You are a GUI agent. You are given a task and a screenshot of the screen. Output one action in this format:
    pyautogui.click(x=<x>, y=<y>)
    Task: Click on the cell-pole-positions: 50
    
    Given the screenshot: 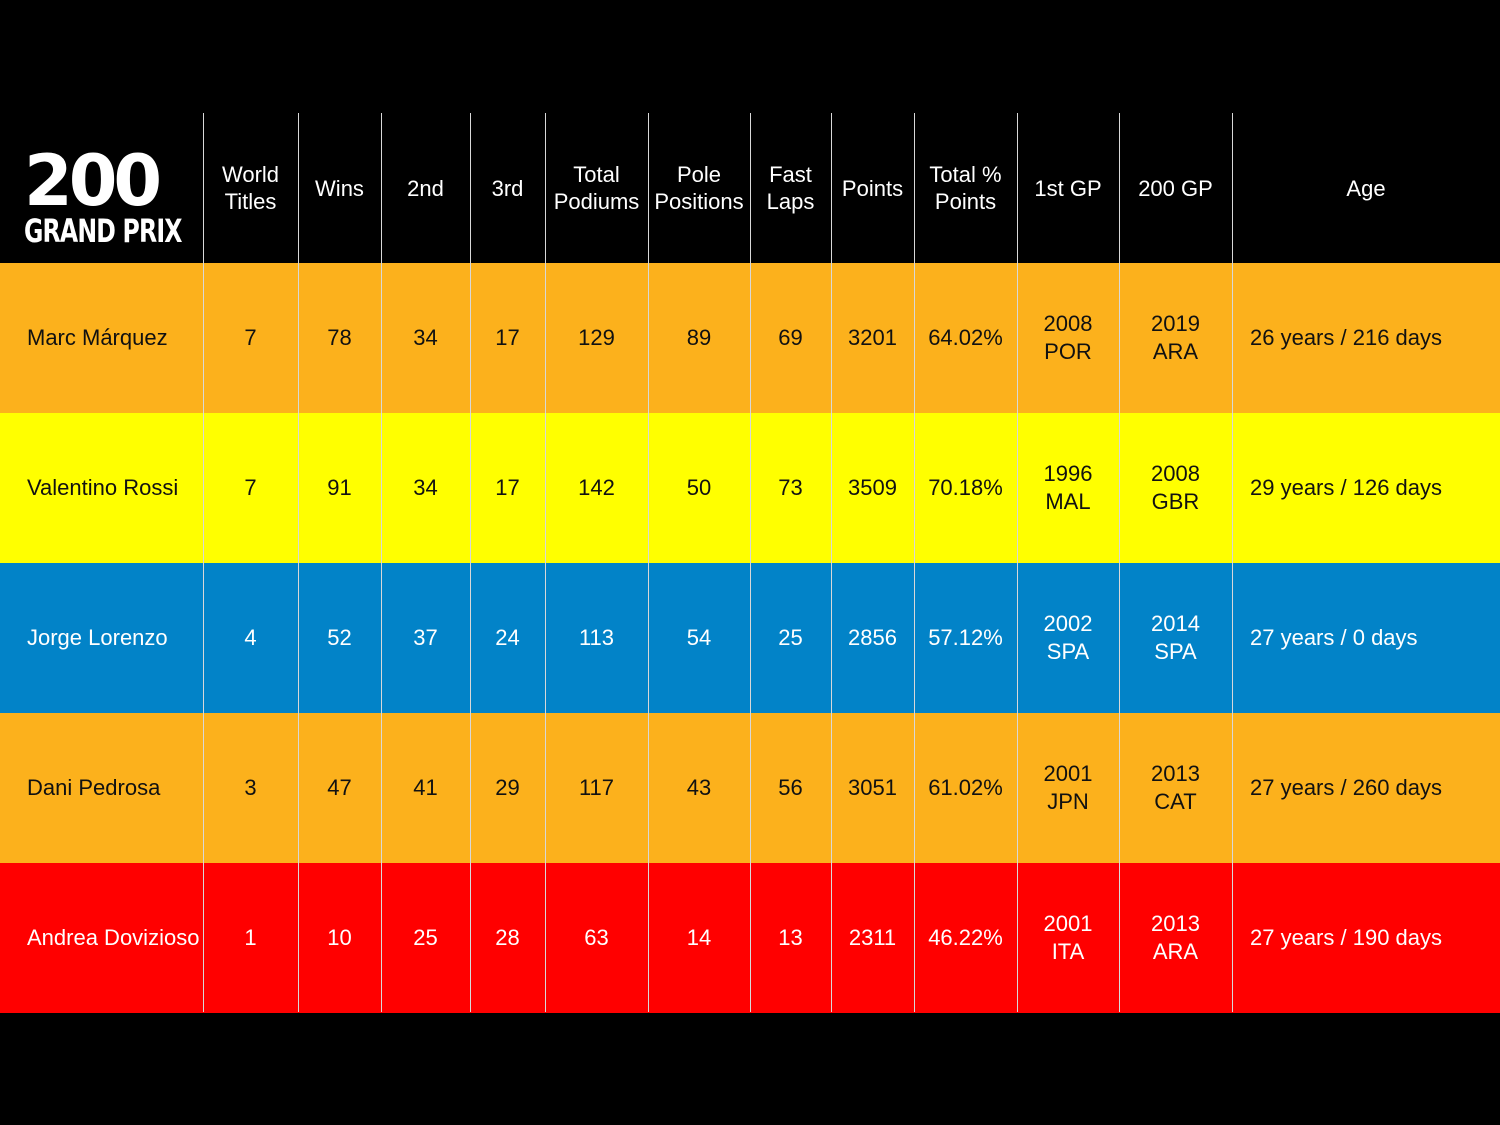 What is the action you would take?
    pyautogui.click(x=699, y=487)
    